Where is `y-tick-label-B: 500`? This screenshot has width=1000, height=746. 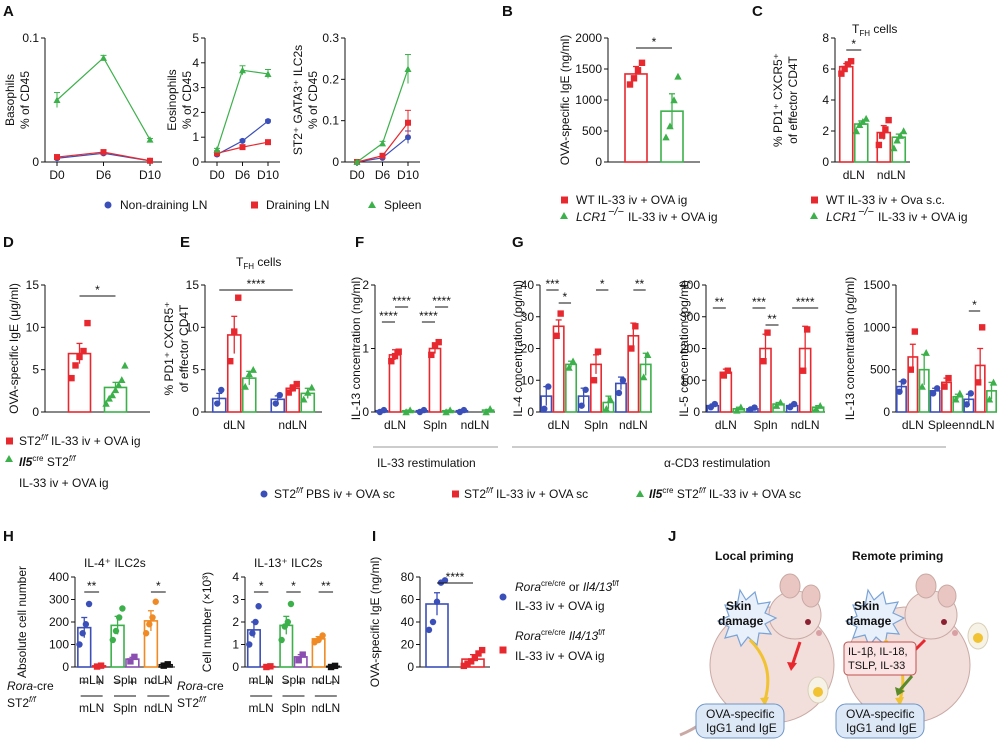 y-tick-label-B: 500 is located at coordinates (592, 131).